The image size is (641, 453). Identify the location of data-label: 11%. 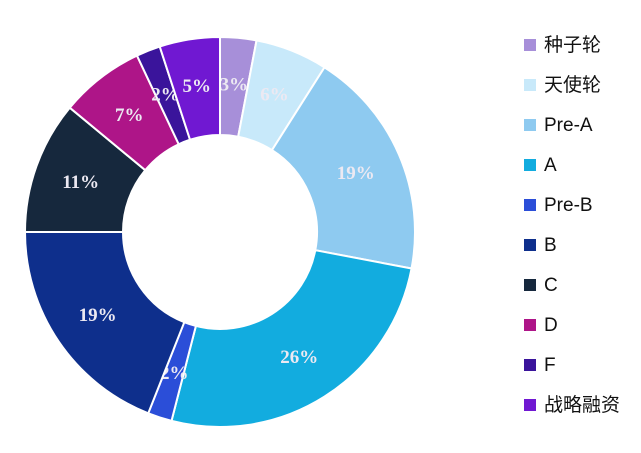
(80, 182).